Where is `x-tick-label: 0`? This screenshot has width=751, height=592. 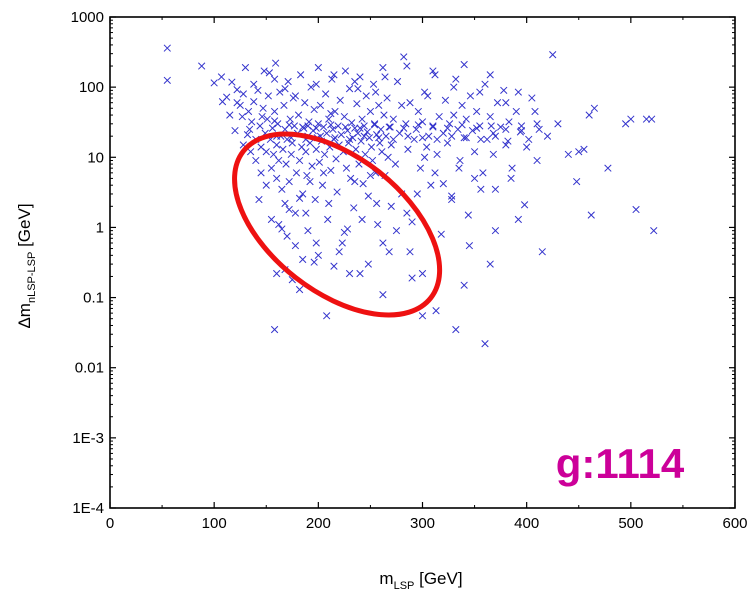
x-tick-label: 0 is located at coordinates (110, 523).